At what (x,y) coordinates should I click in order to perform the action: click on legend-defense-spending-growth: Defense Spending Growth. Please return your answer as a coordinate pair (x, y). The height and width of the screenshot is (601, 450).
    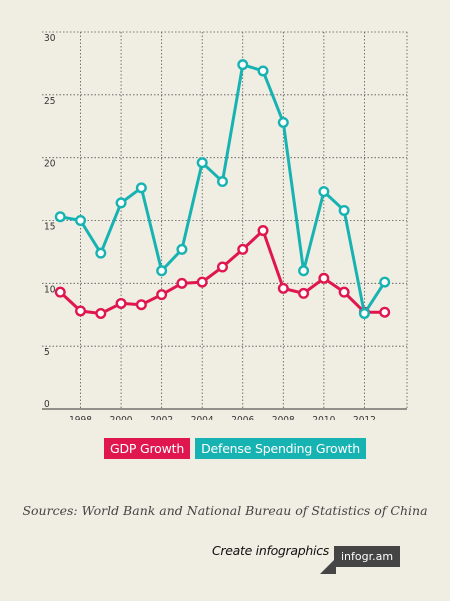
    Looking at the image, I should click on (280, 448).